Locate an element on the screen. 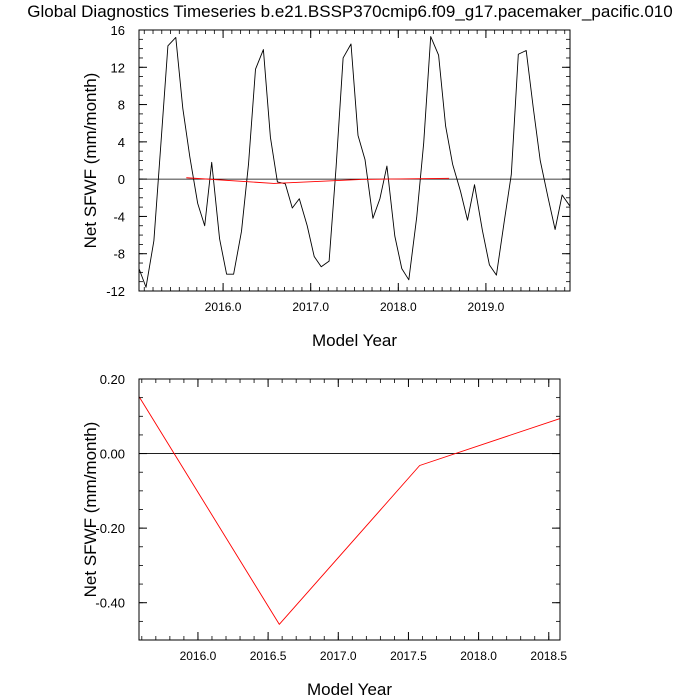 The width and height of the screenshot is (700, 700). bottom-y-tick-label: -0.40 is located at coordinates (110, 603).